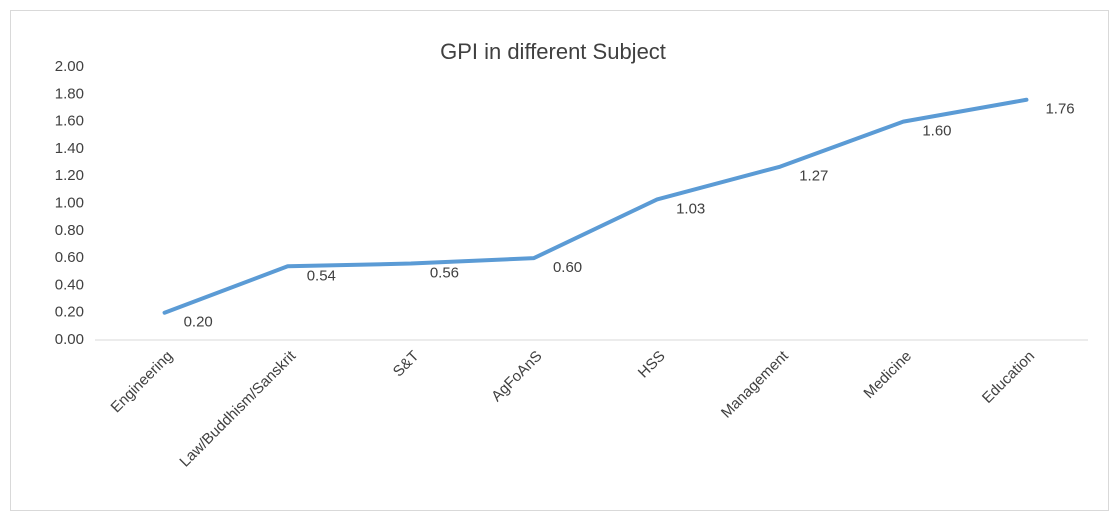  Describe the element at coordinates (567, 267) in the screenshot. I see `data-label: 0.60` at that location.